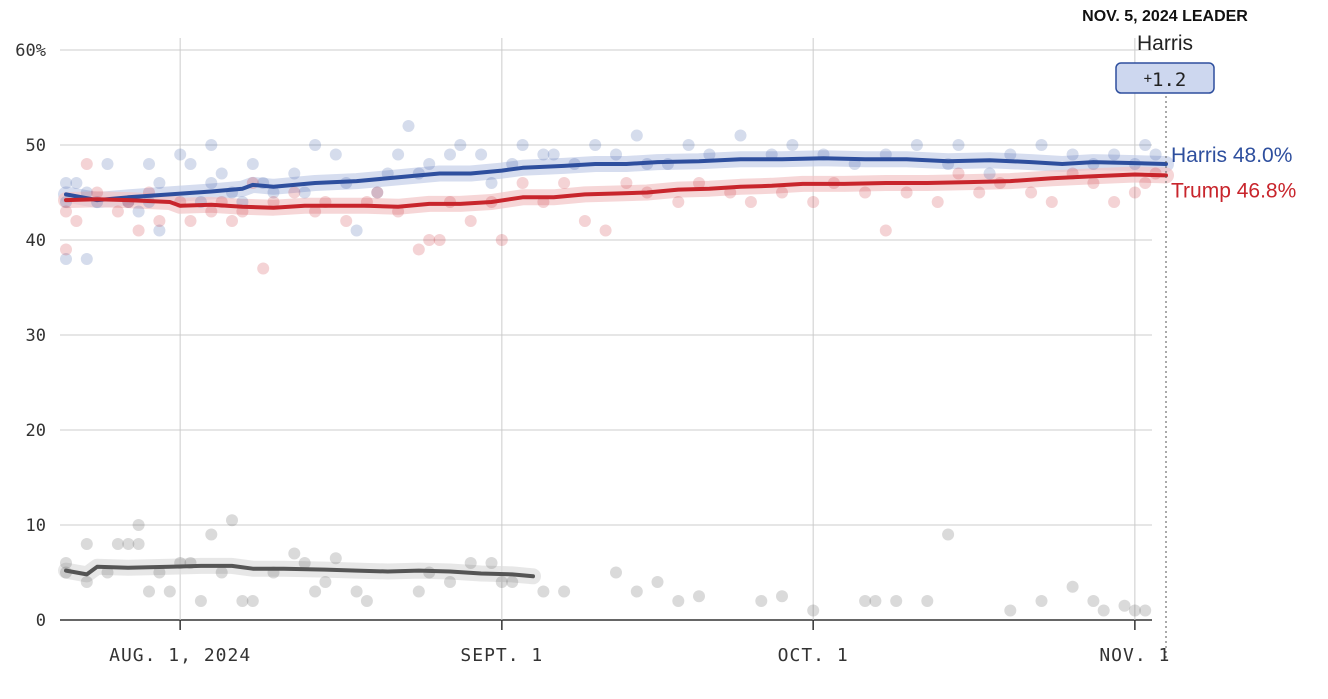 The height and width of the screenshot is (699, 1328). I want to click on series-line, so click(616, 191).